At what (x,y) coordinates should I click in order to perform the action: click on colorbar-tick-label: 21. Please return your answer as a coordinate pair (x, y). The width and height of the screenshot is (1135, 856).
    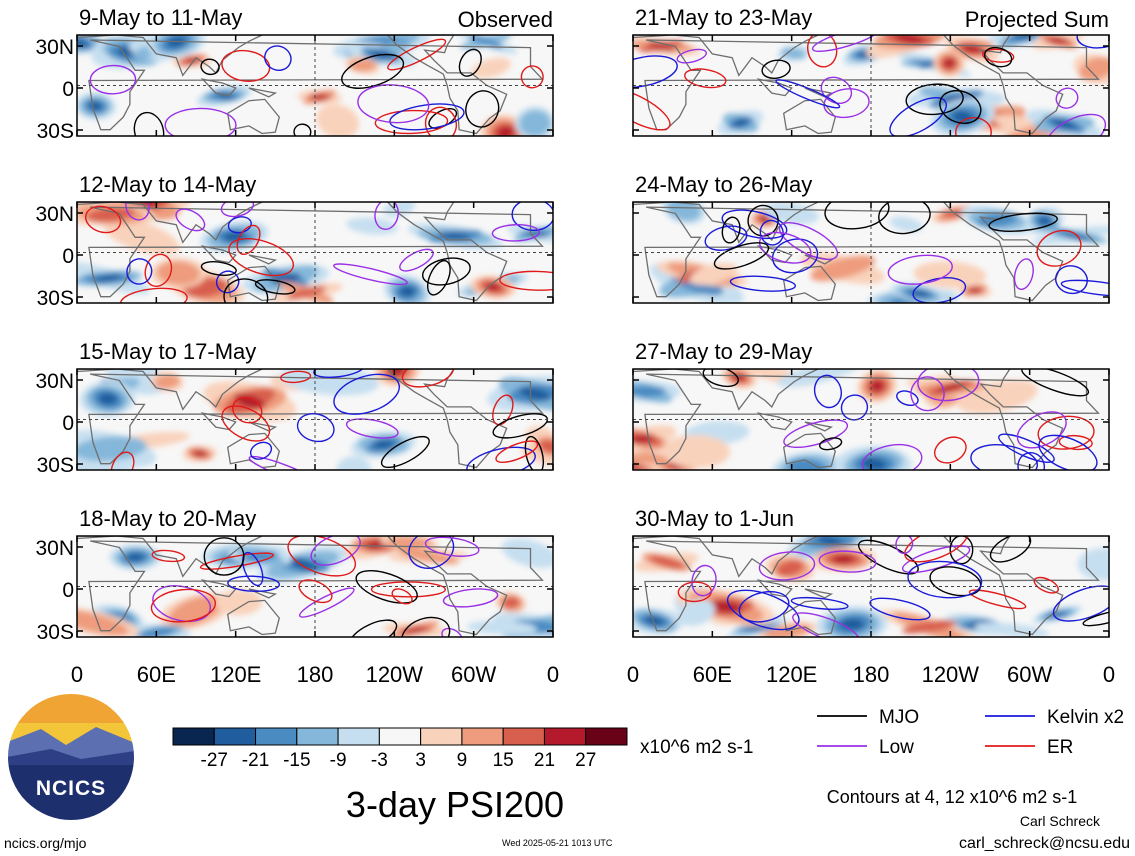
    Looking at the image, I should click on (544, 760).